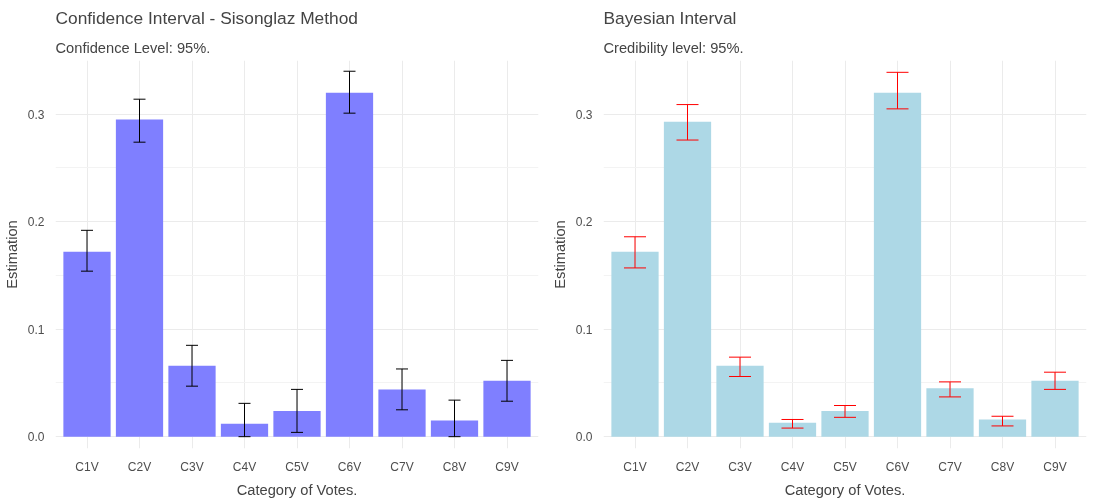  What do you see at coordinates (673, 47) in the screenshot?
I see `chart-subtitle: Credibility level: 95%.` at bounding box center [673, 47].